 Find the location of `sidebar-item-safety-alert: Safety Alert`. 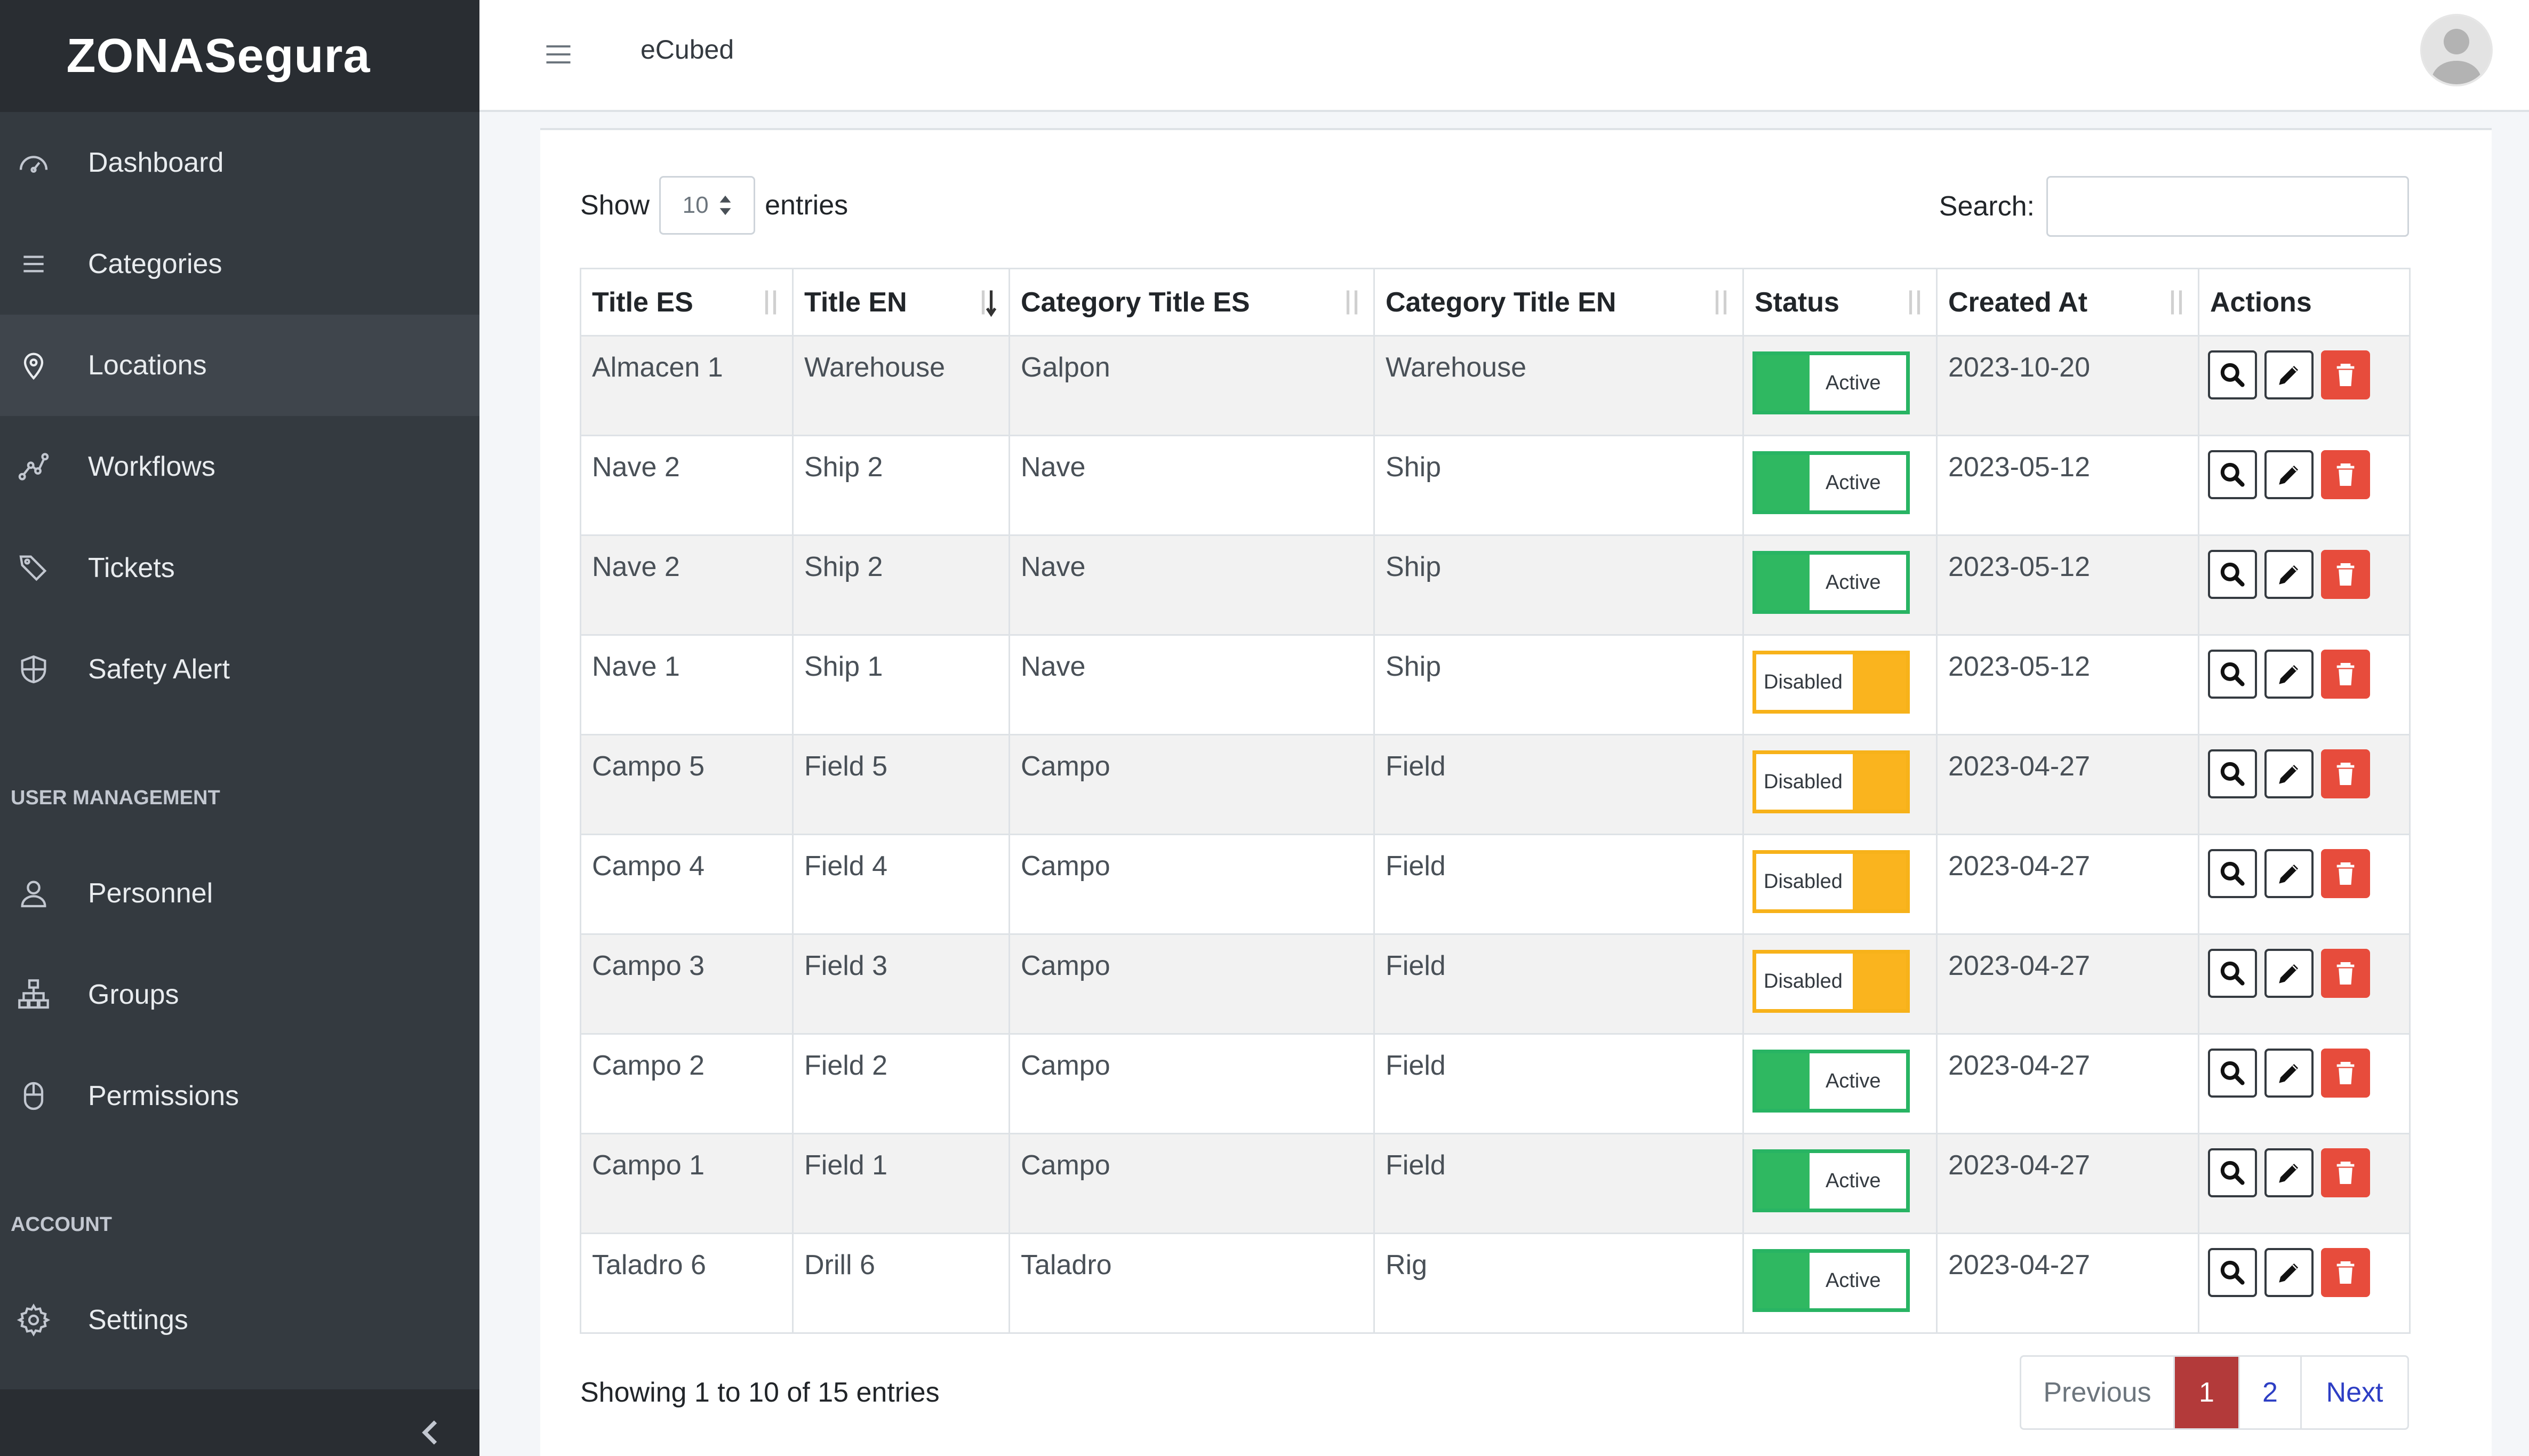

sidebar-item-safety-alert: Safety Alert is located at coordinates (239, 669).